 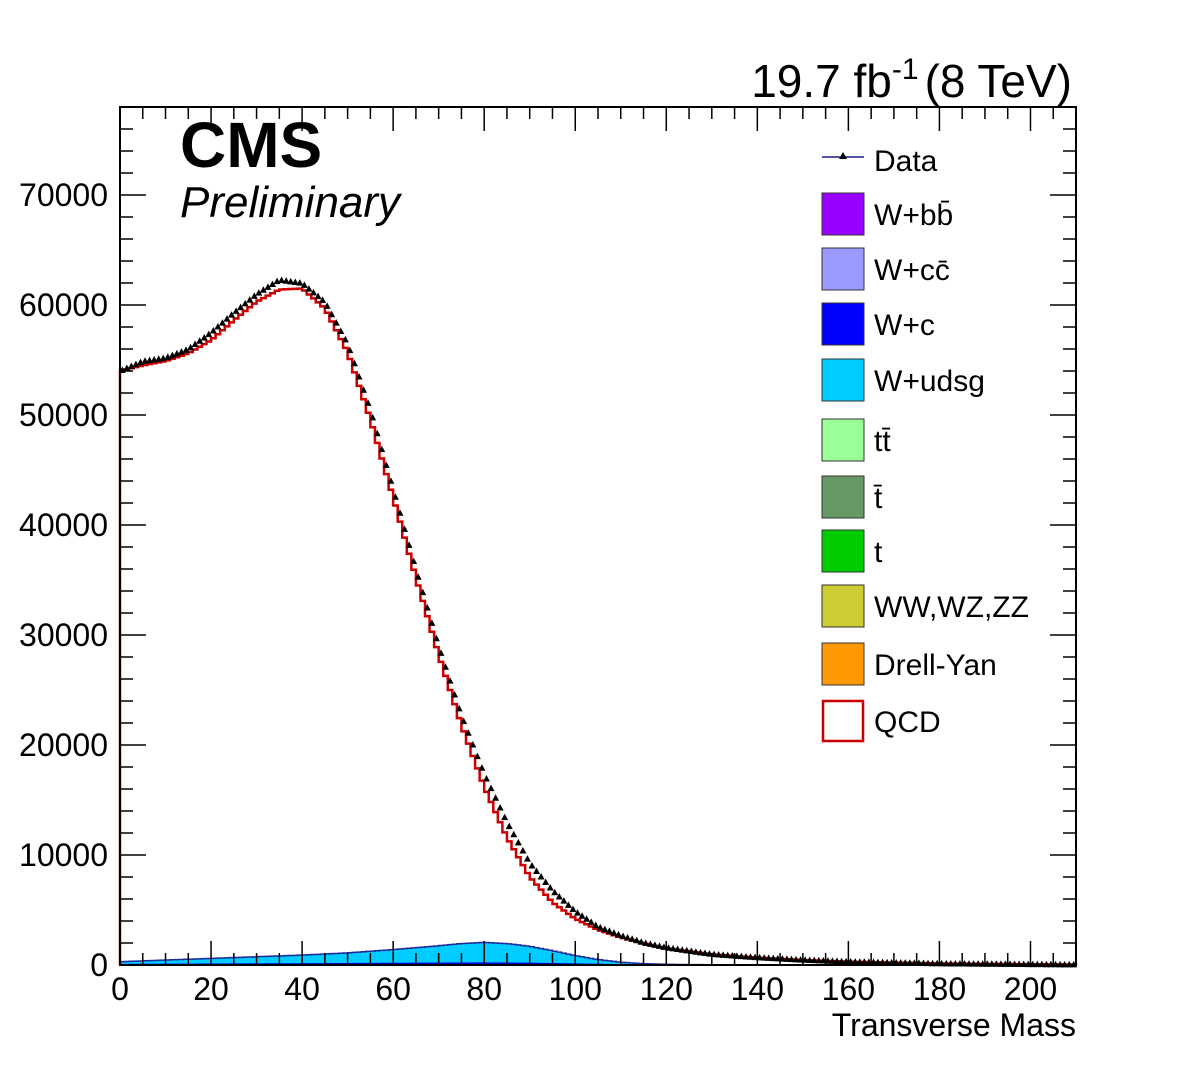 What do you see at coordinates (1030, 989) in the screenshot?
I see `x-tick-label: 200` at bounding box center [1030, 989].